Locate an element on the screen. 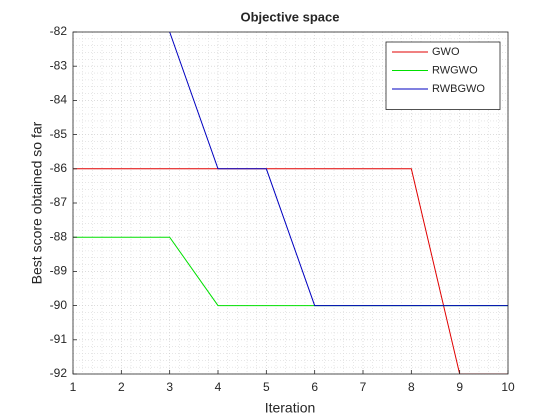 This screenshot has height=420, width=560. y-tick-label: -91 is located at coordinates (59, 339).